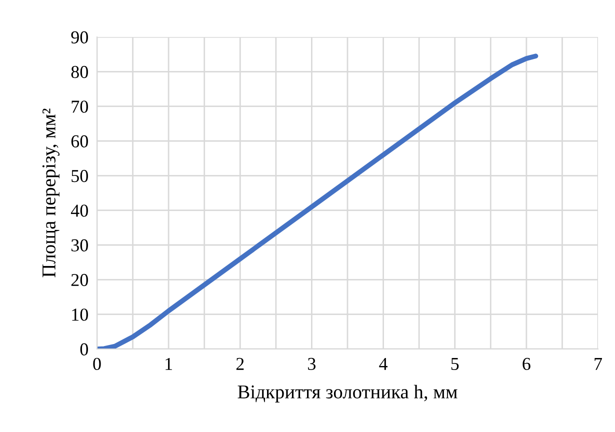 The width and height of the screenshot is (615, 432). Describe the element at coordinates (169, 364) in the screenshot. I see `x-tick-label: 1` at that location.